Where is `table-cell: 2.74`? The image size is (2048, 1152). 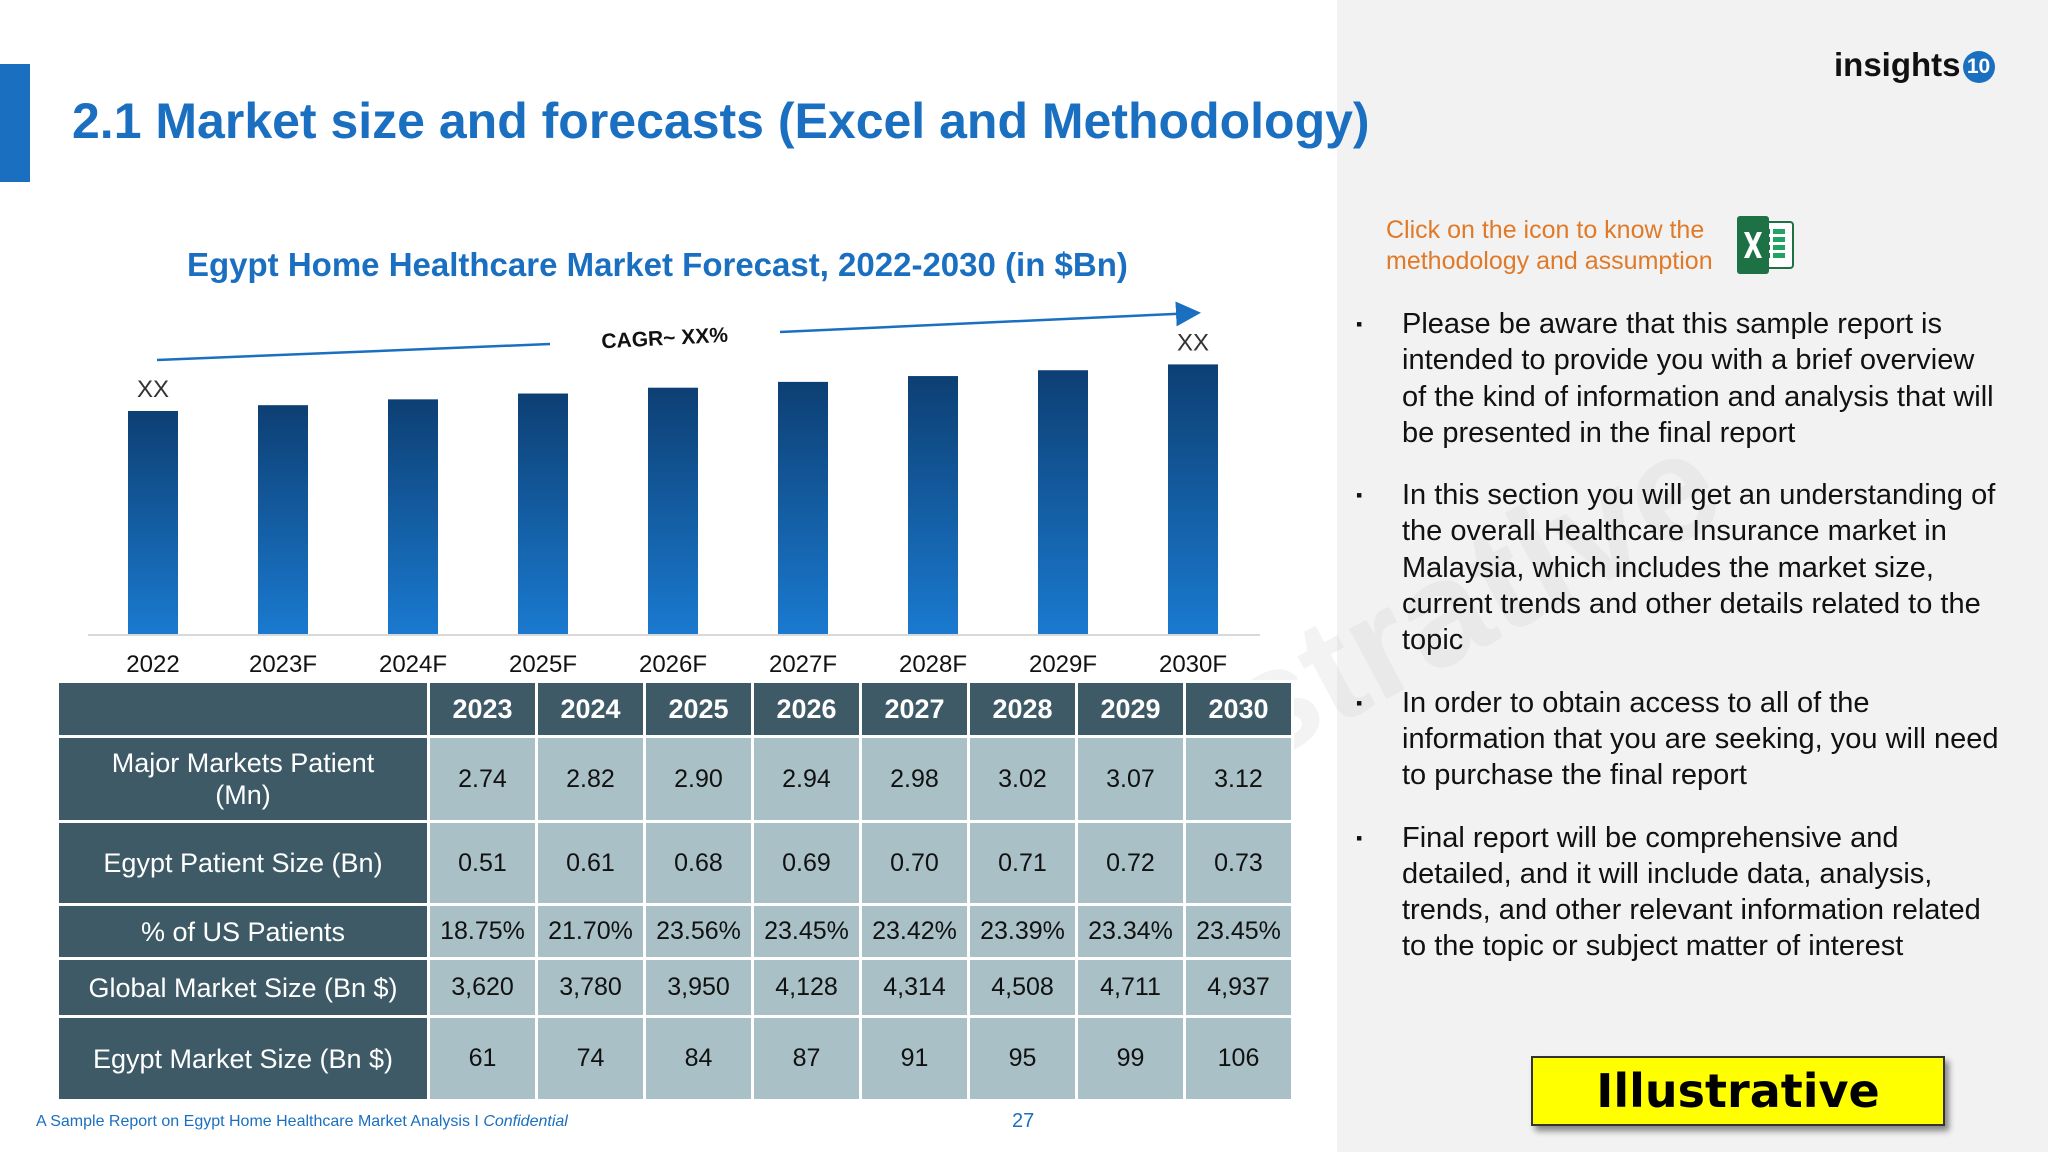 table-cell: 2.74 is located at coordinates (482, 779).